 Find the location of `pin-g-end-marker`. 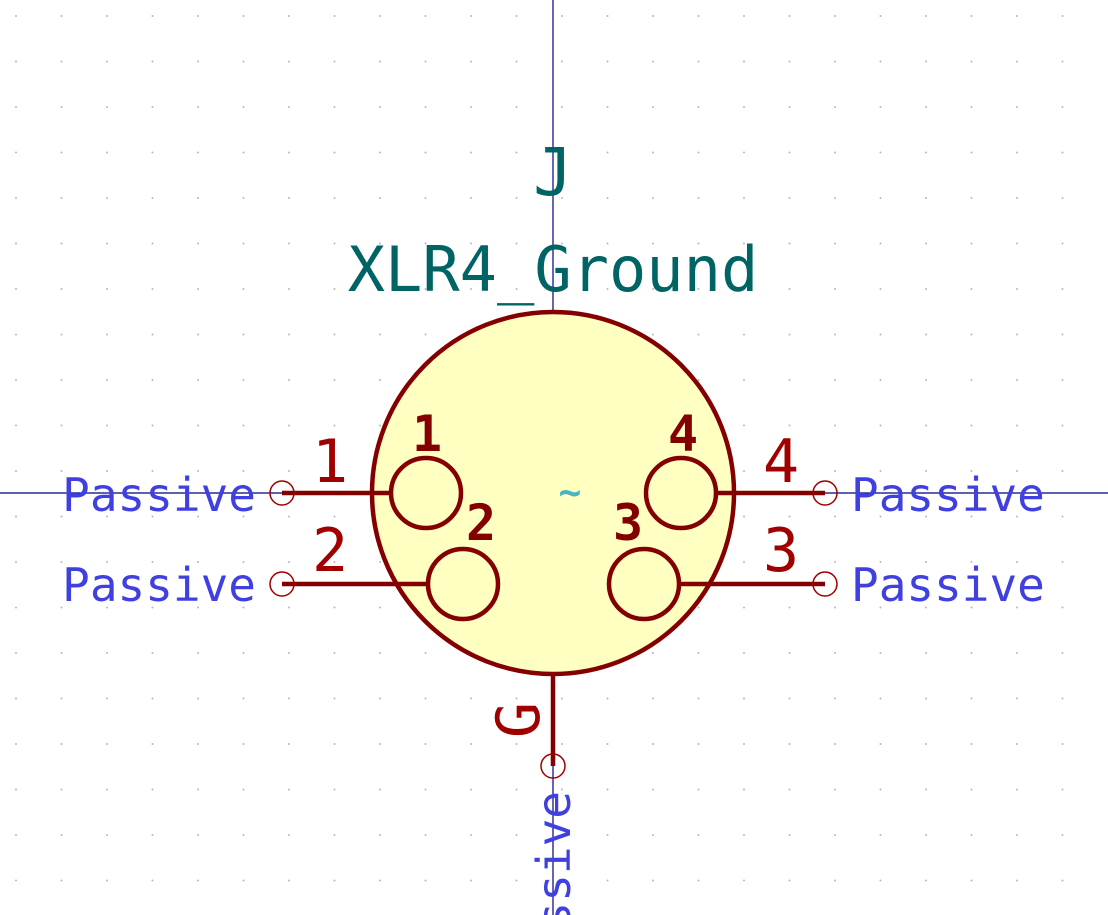

pin-g-end-marker is located at coordinates (553, 766).